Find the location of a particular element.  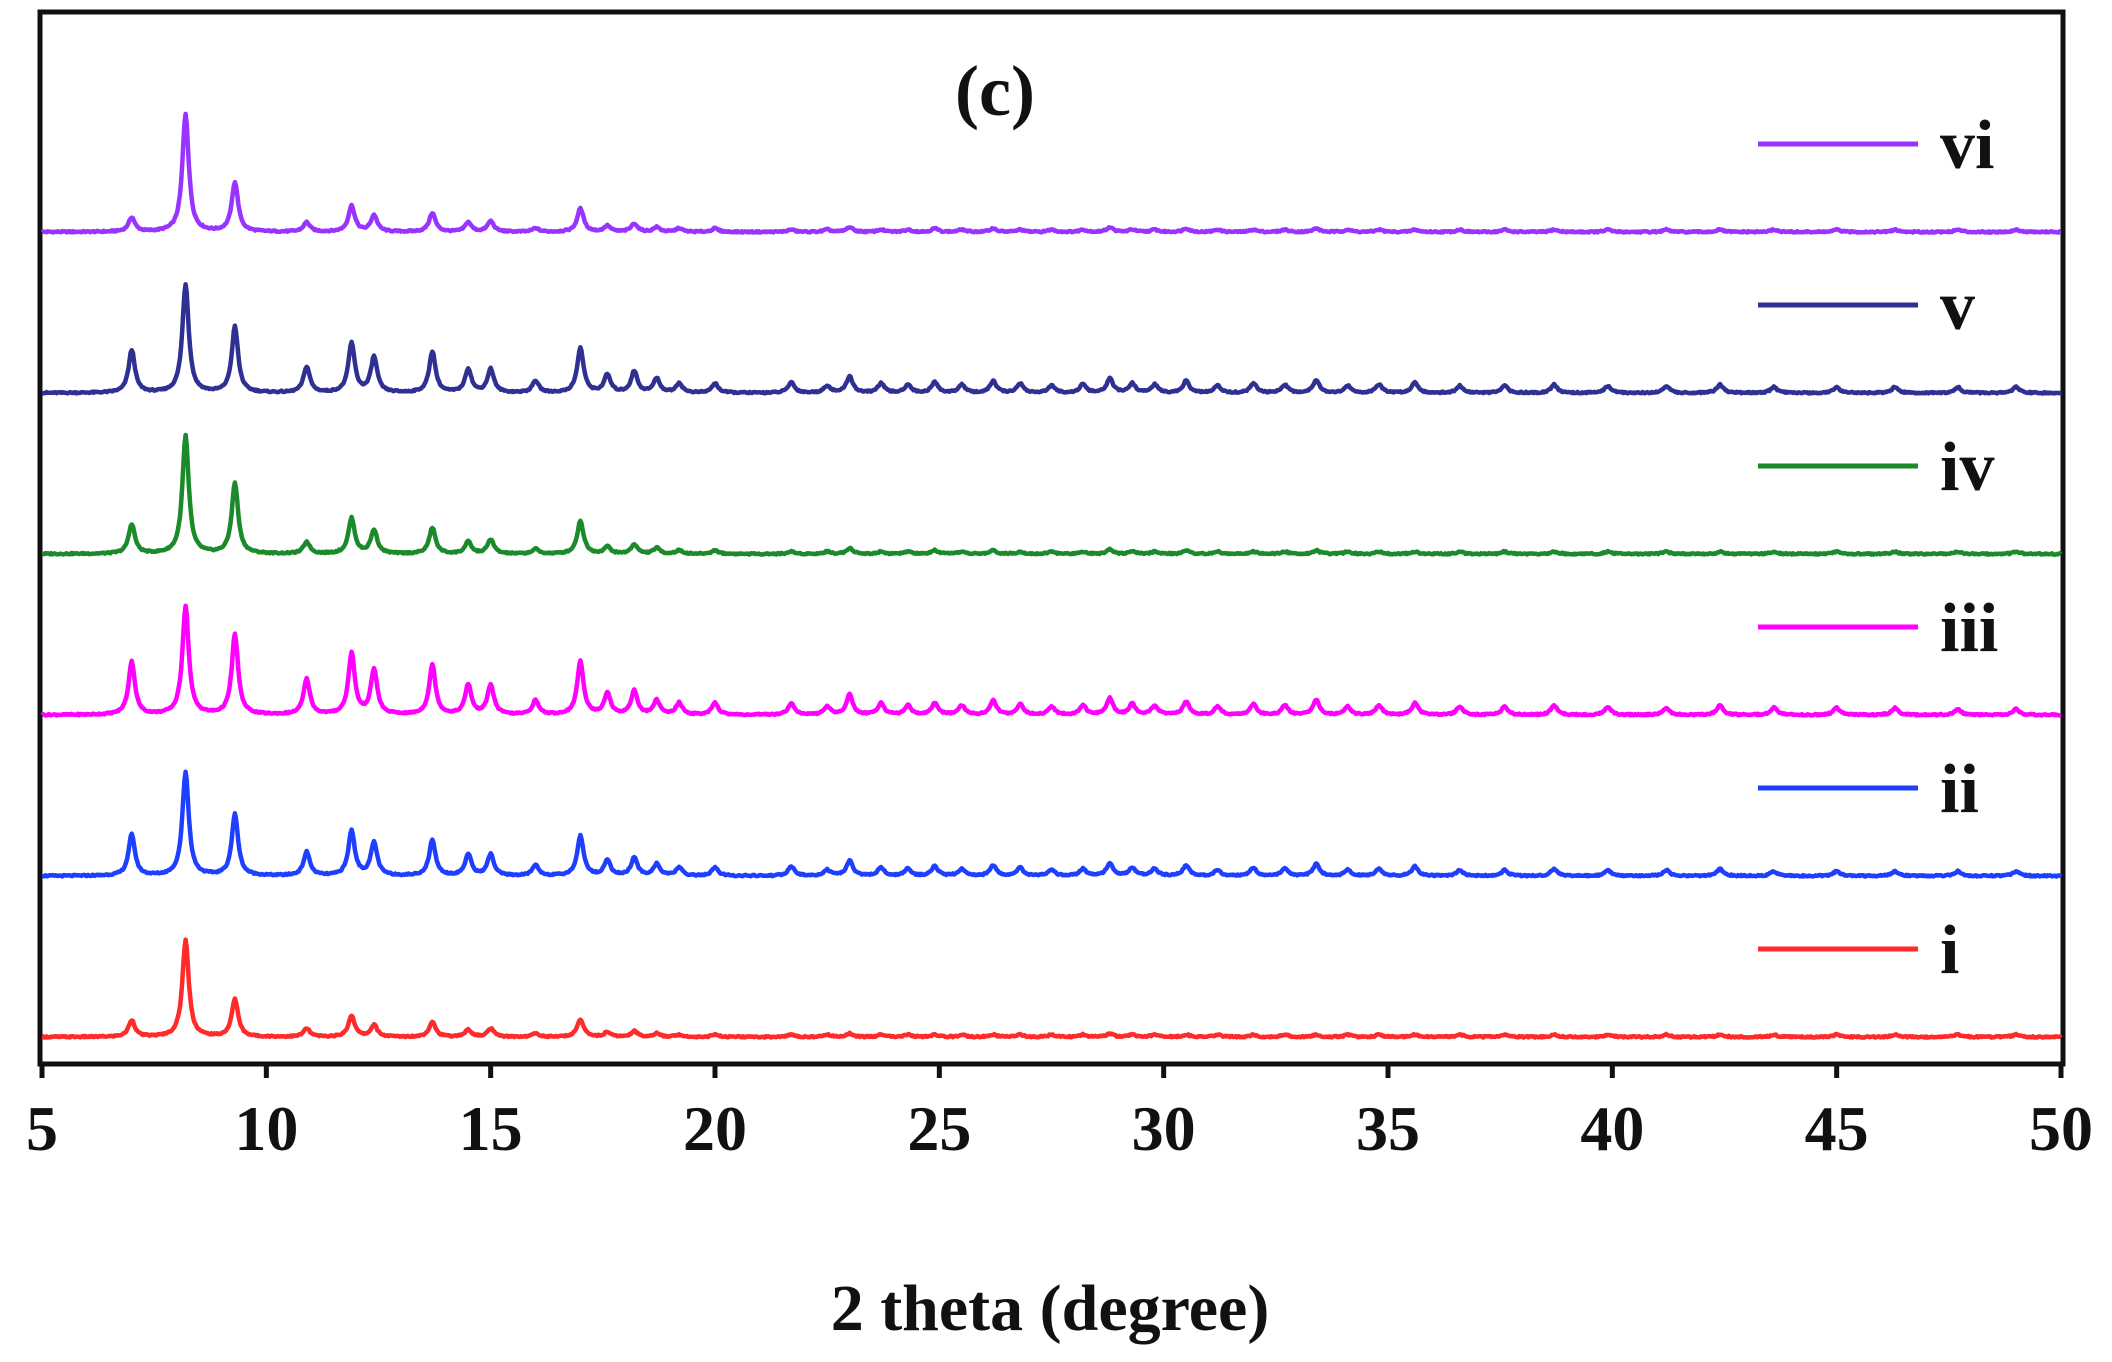

x-axis-ticks: 5 10 15 20 25 30 35 40 45 50 is located at coordinates (1059, 1114).